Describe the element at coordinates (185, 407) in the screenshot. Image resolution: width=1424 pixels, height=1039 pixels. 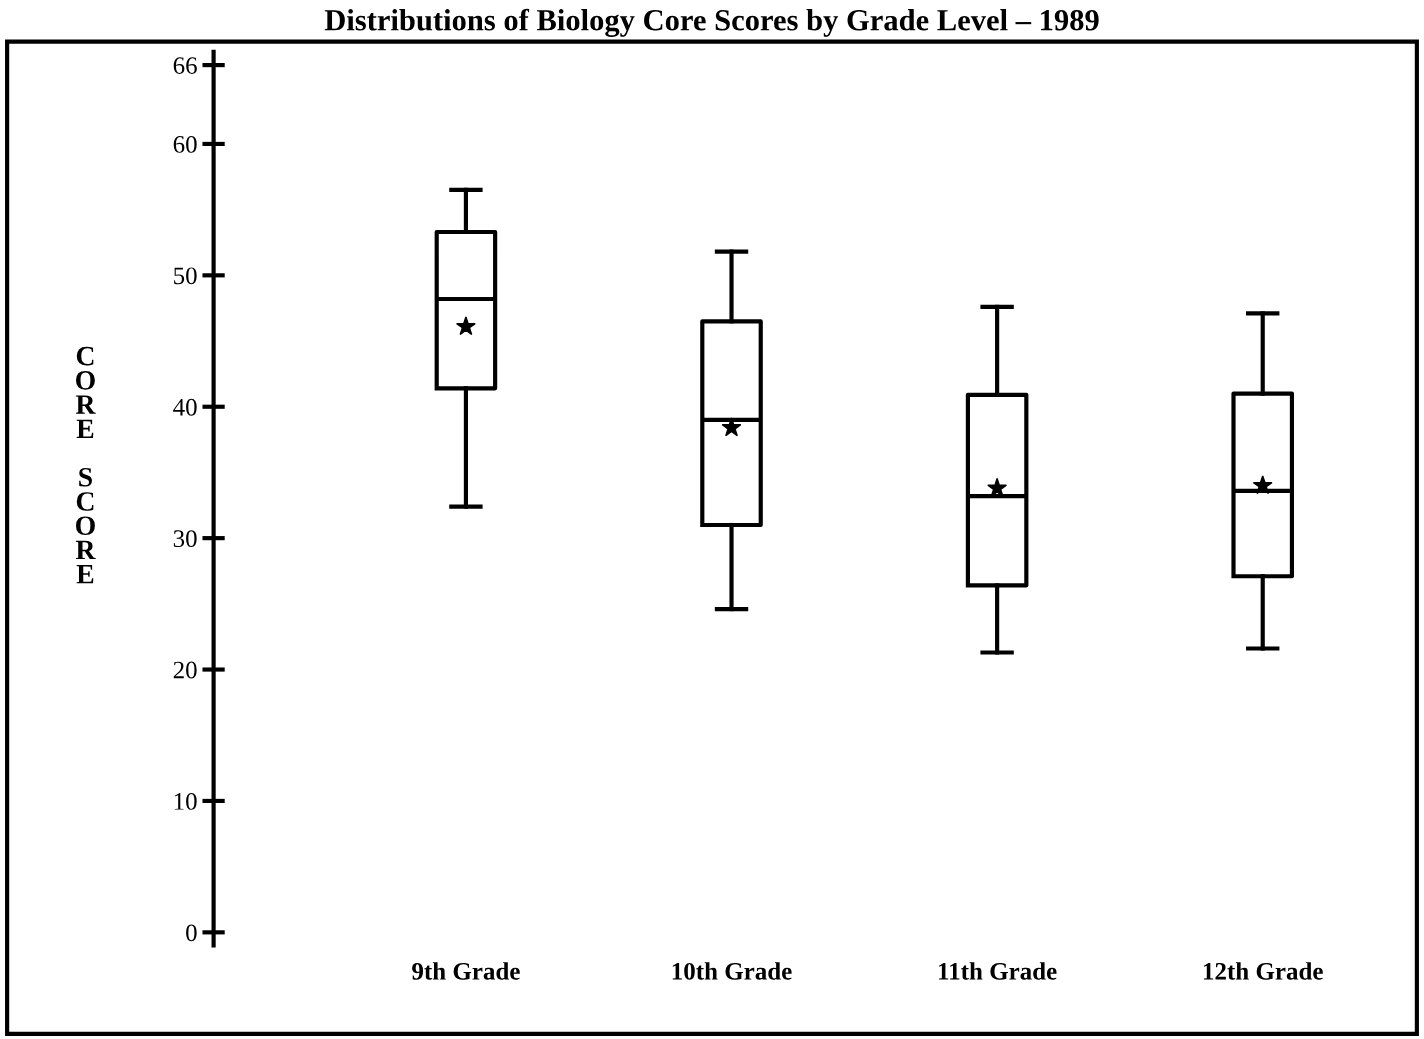
I see `y-tick-label: 40` at that location.